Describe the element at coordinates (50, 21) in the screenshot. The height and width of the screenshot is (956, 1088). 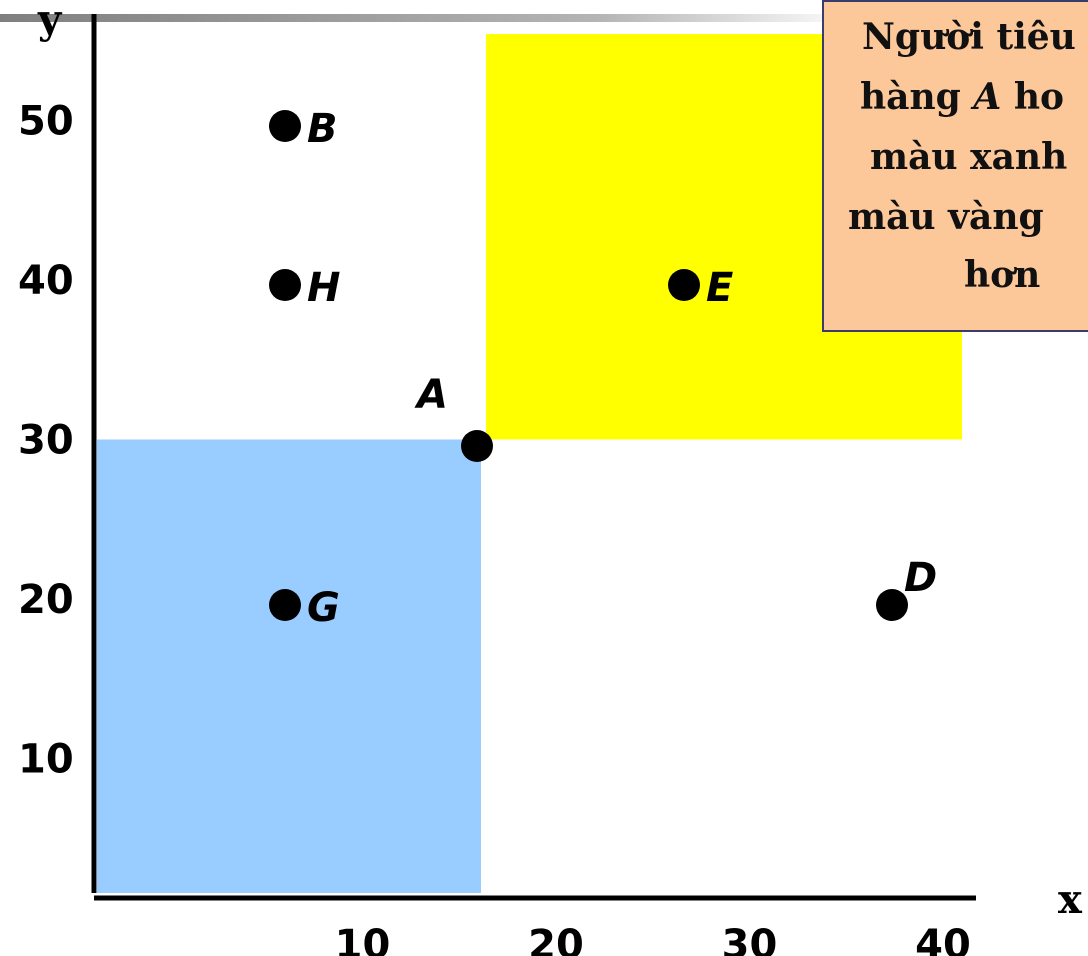
I see `y-axis-label: y` at that location.